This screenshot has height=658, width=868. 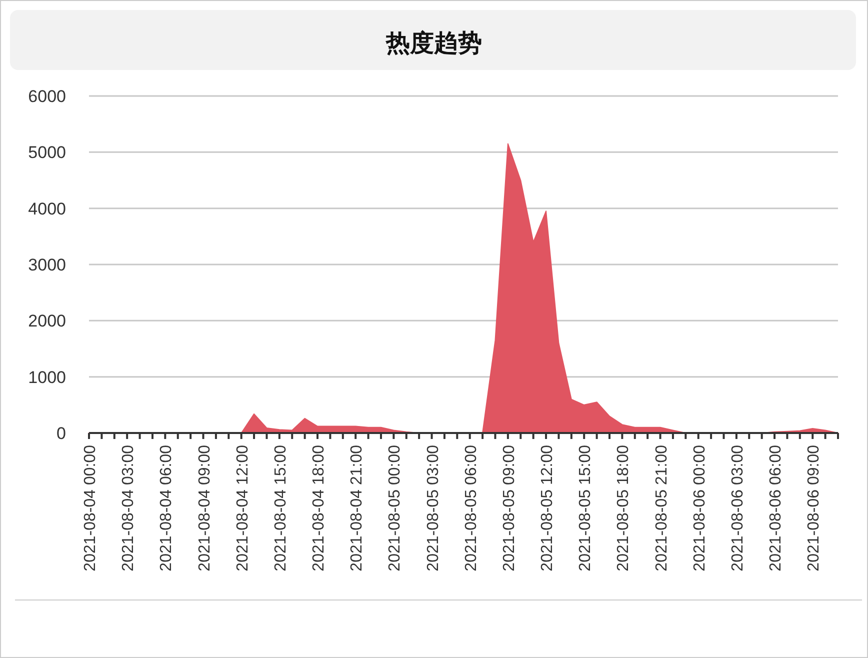 What do you see at coordinates (395, 508) in the screenshot?
I see `x-tick-label: 2021-08-05 00:00` at bounding box center [395, 508].